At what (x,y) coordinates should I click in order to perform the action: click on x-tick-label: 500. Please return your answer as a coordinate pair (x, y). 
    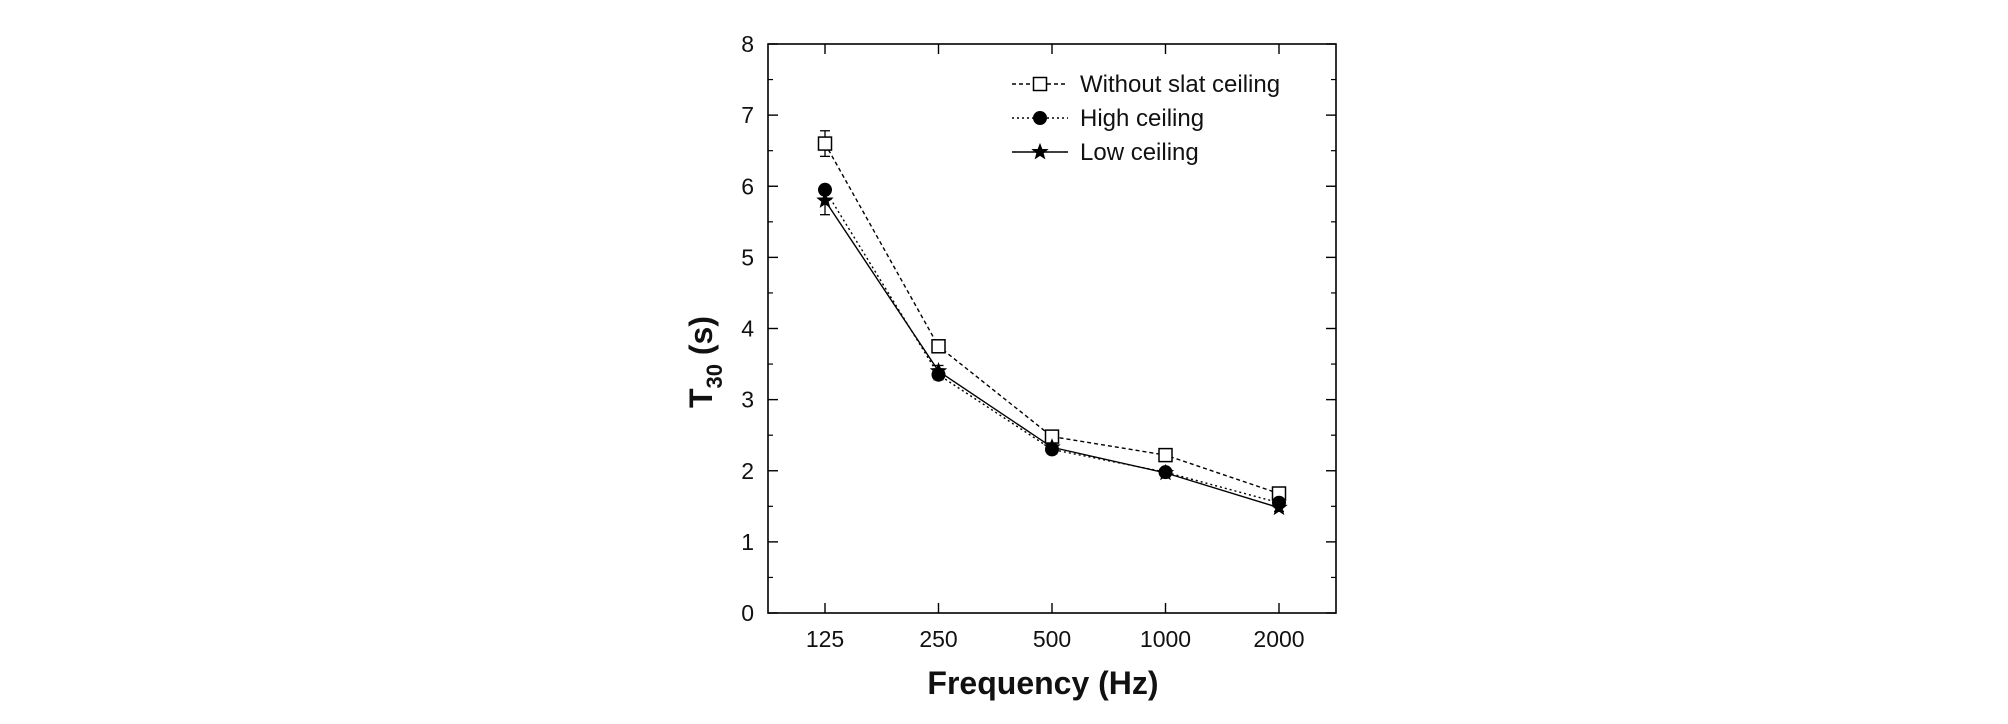
    Looking at the image, I should click on (1052, 639).